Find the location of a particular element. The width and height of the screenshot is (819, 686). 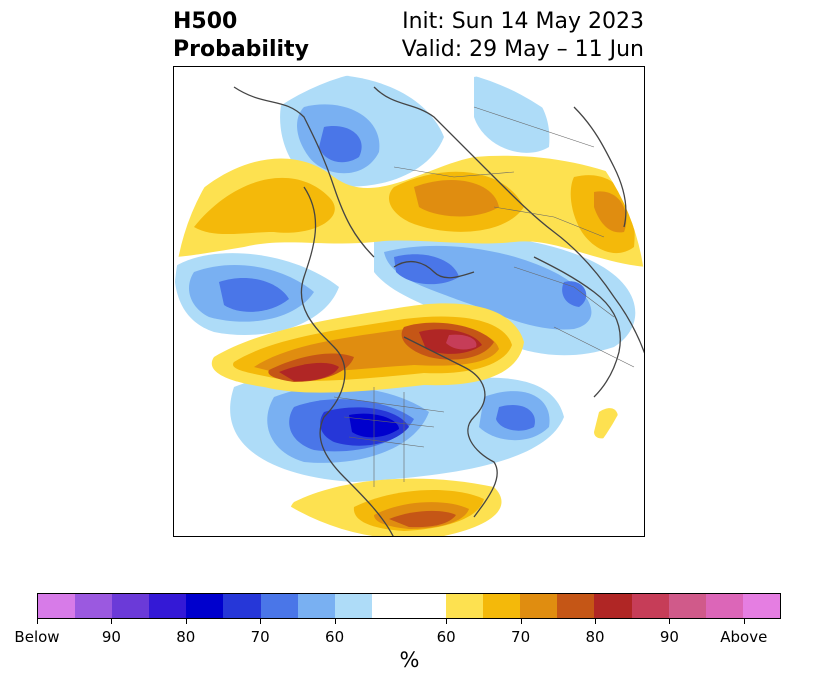

init-date: Init: Sun 14 May 2023 is located at coordinates (523, 21).